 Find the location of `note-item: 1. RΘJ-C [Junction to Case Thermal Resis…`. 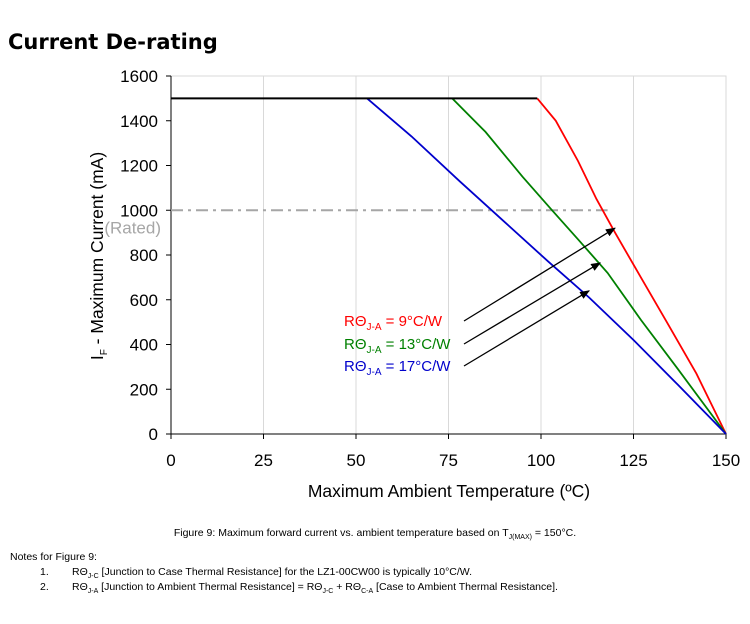

note-item: 1. RΘJ-C [Junction to Case Thermal Resis… is located at coordinates (256, 573).